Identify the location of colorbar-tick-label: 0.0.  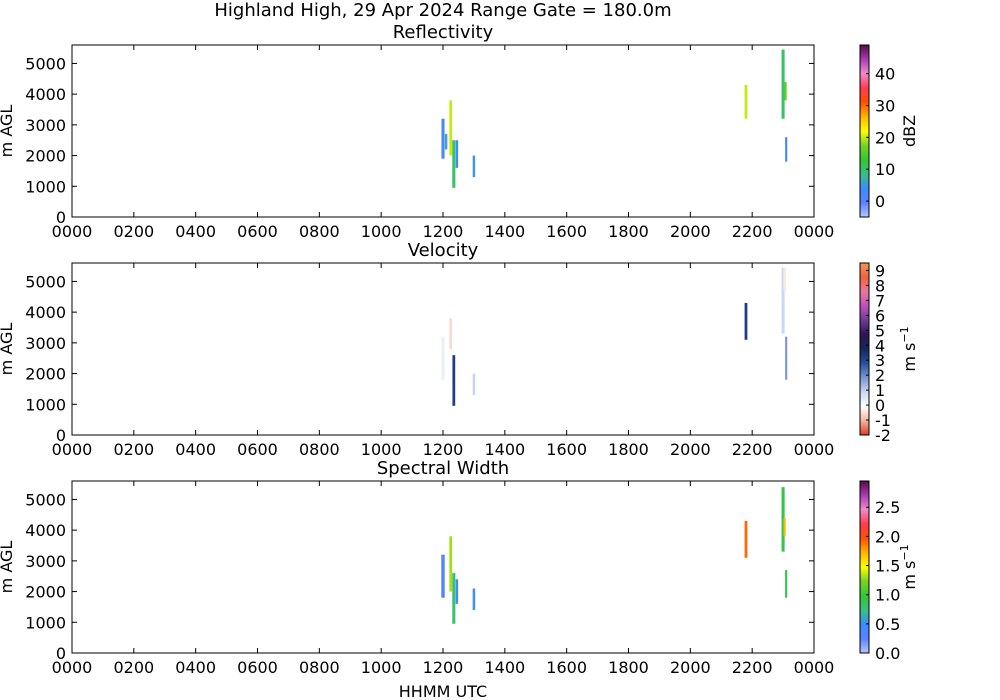
(887, 653).